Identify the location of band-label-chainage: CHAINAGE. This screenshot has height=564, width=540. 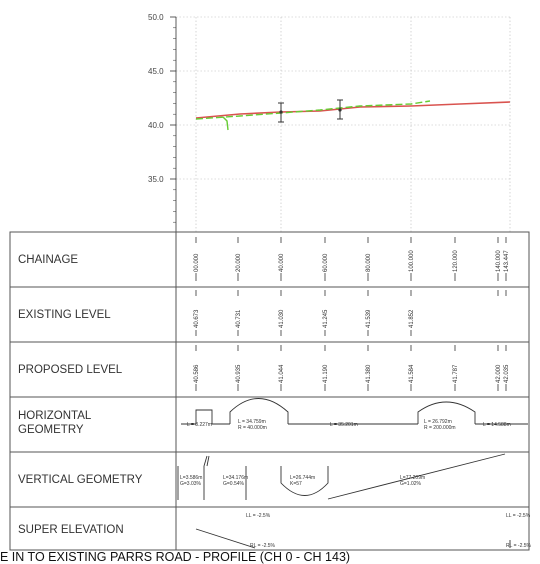
(48, 260).